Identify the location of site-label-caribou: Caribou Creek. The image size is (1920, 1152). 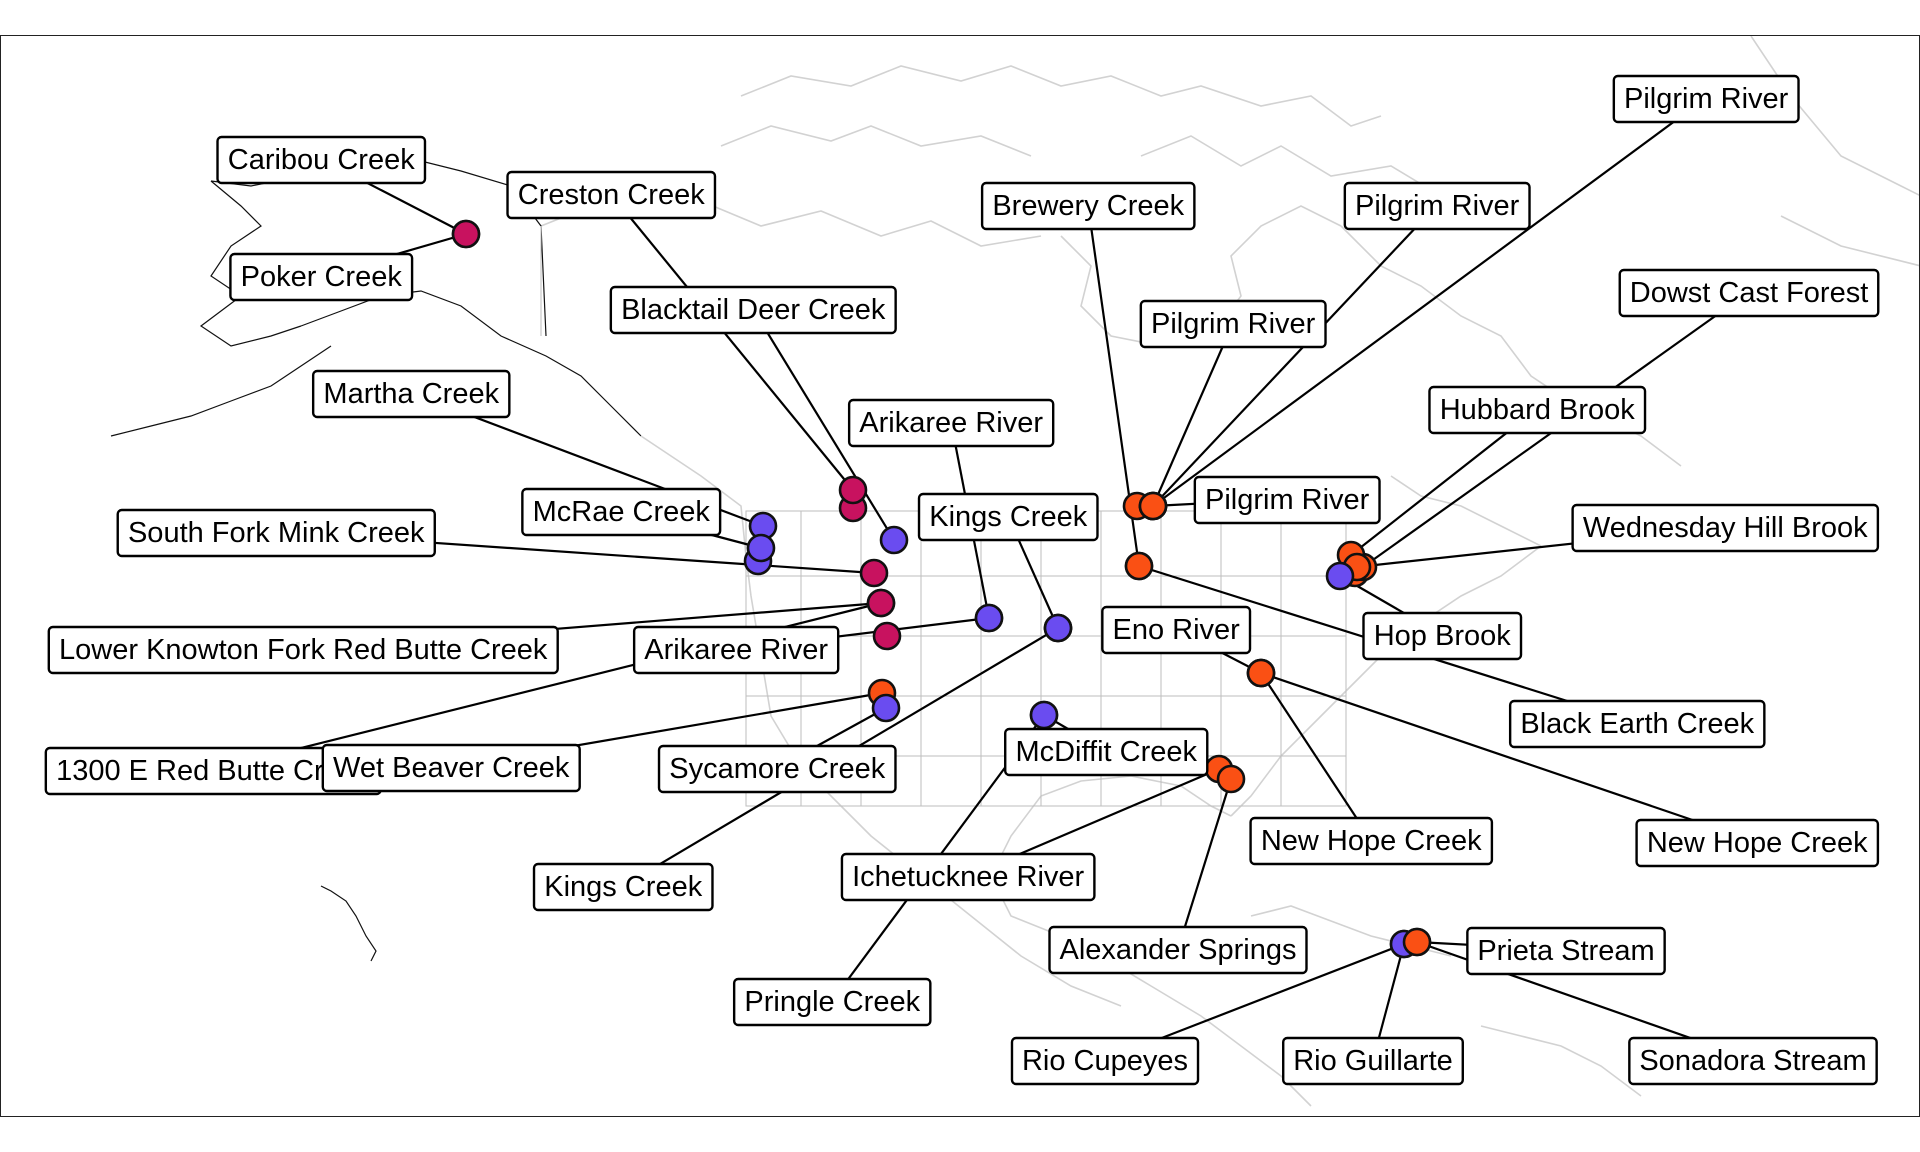
(321, 160).